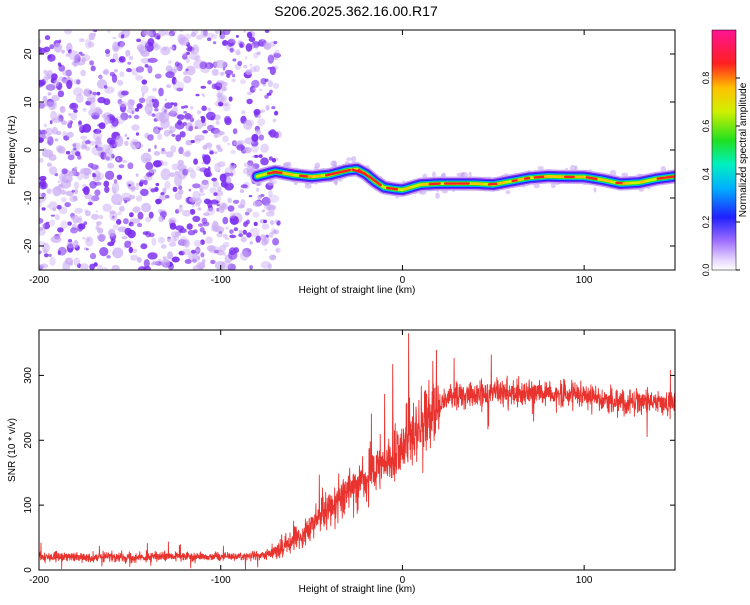 The image size is (750, 605). Describe the element at coordinates (12, 450) in the screenshot. I see `snr-y-label: SNR (10 * v/v)` at that location.